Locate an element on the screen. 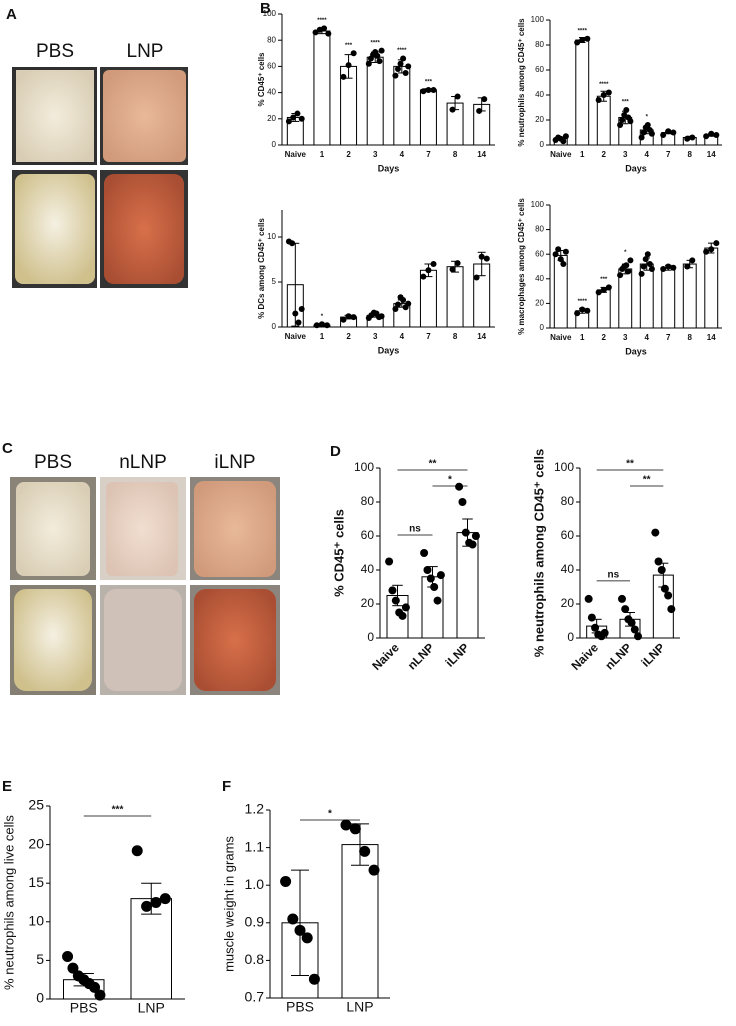 The image size is (736, 1026). x-tick-label: 4 is located at coordinates (402, 154).